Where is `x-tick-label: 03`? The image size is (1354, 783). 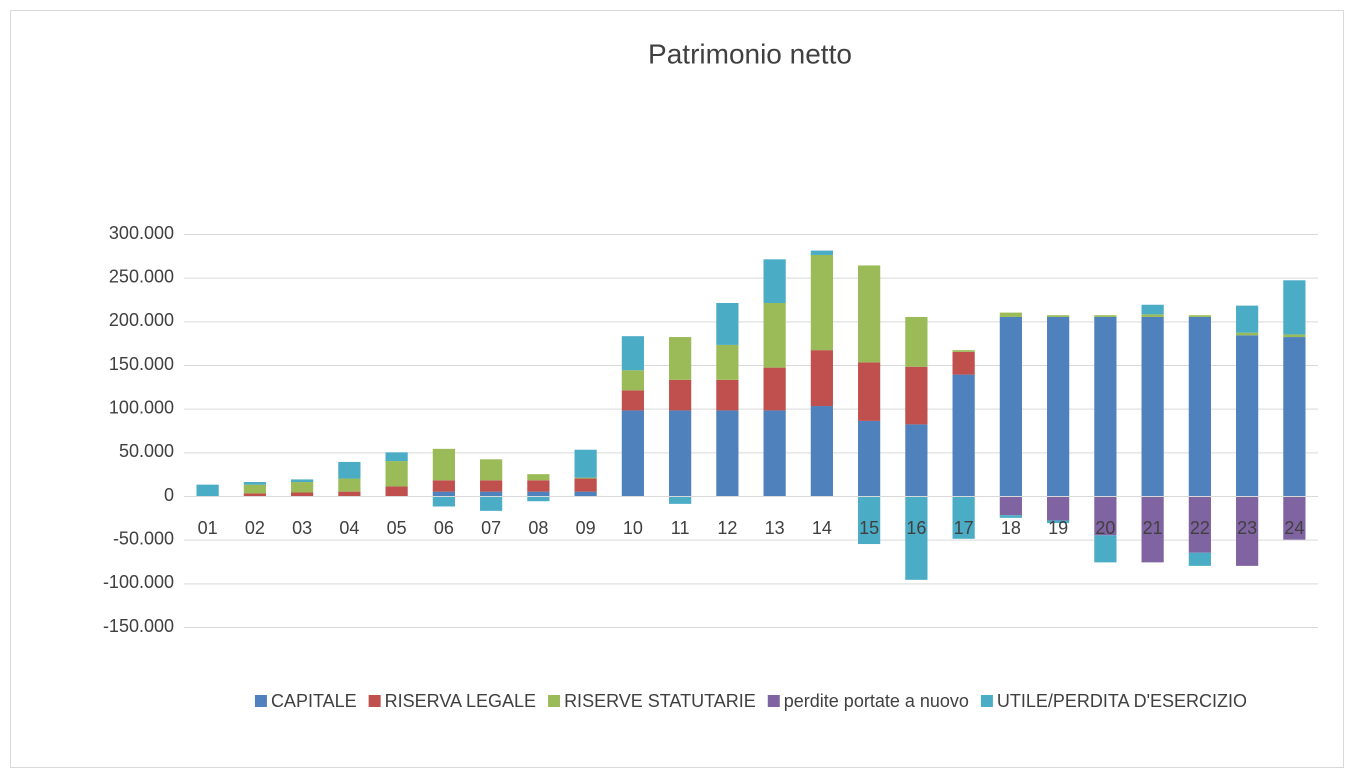
x-tick-label: 03 is located at coordinates (302, 528).